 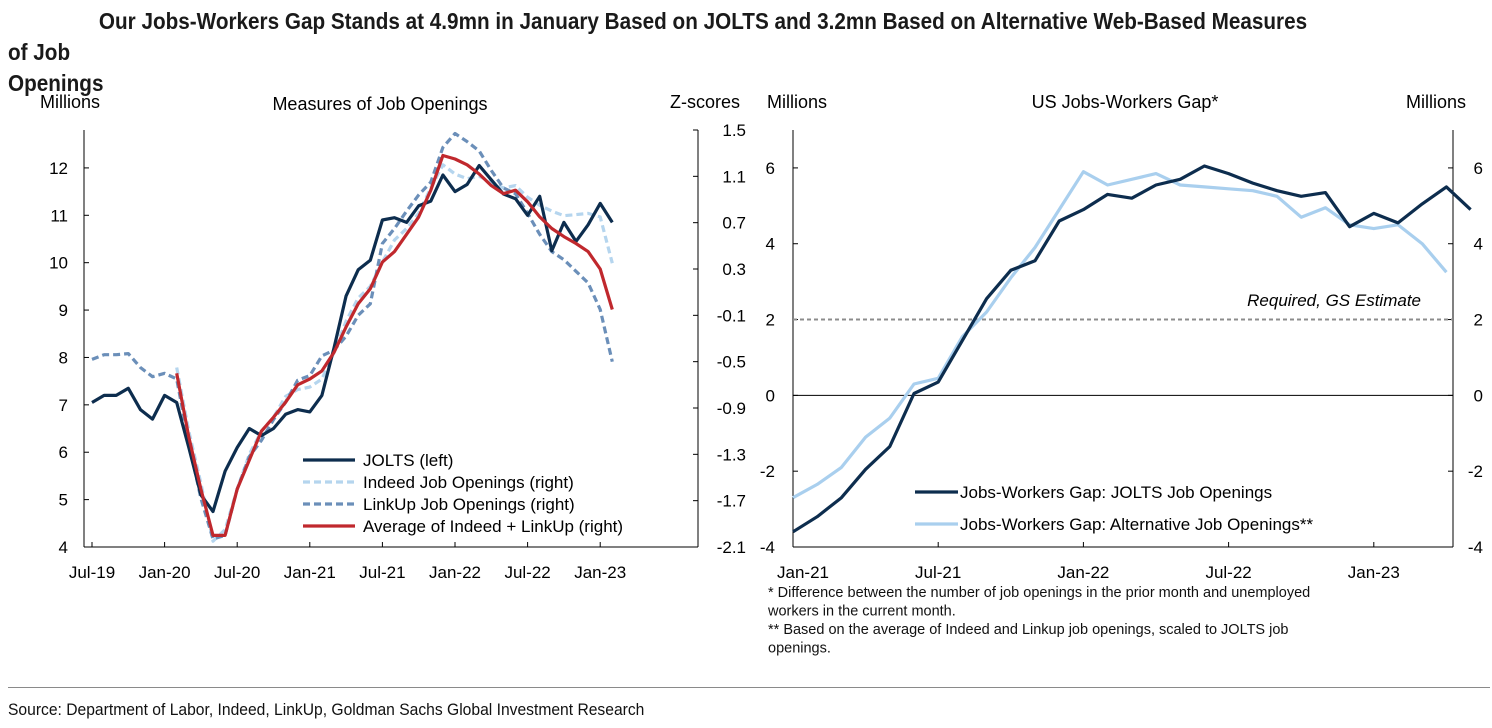 What do you see at coordinates (493, 526) in the screenshot?
I see `legend-label: Average of Indeed + LinkUp (right)` at bounding box center [493, 526].